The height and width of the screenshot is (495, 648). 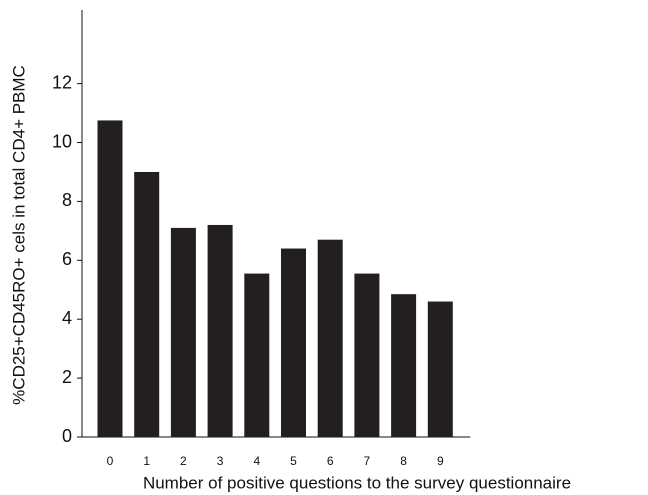 What do you see at coordinates (67, 200) in the screenshot?
I see `y-tick-label: 8` at bounding box center [67, 200].